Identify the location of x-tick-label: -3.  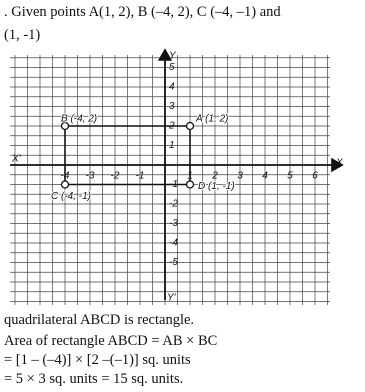
(90, 176).